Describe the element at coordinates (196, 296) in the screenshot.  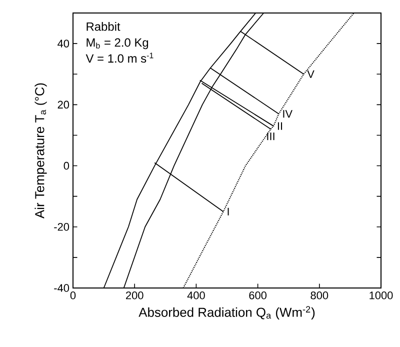
I see `x-tick-label: 400` at that location.